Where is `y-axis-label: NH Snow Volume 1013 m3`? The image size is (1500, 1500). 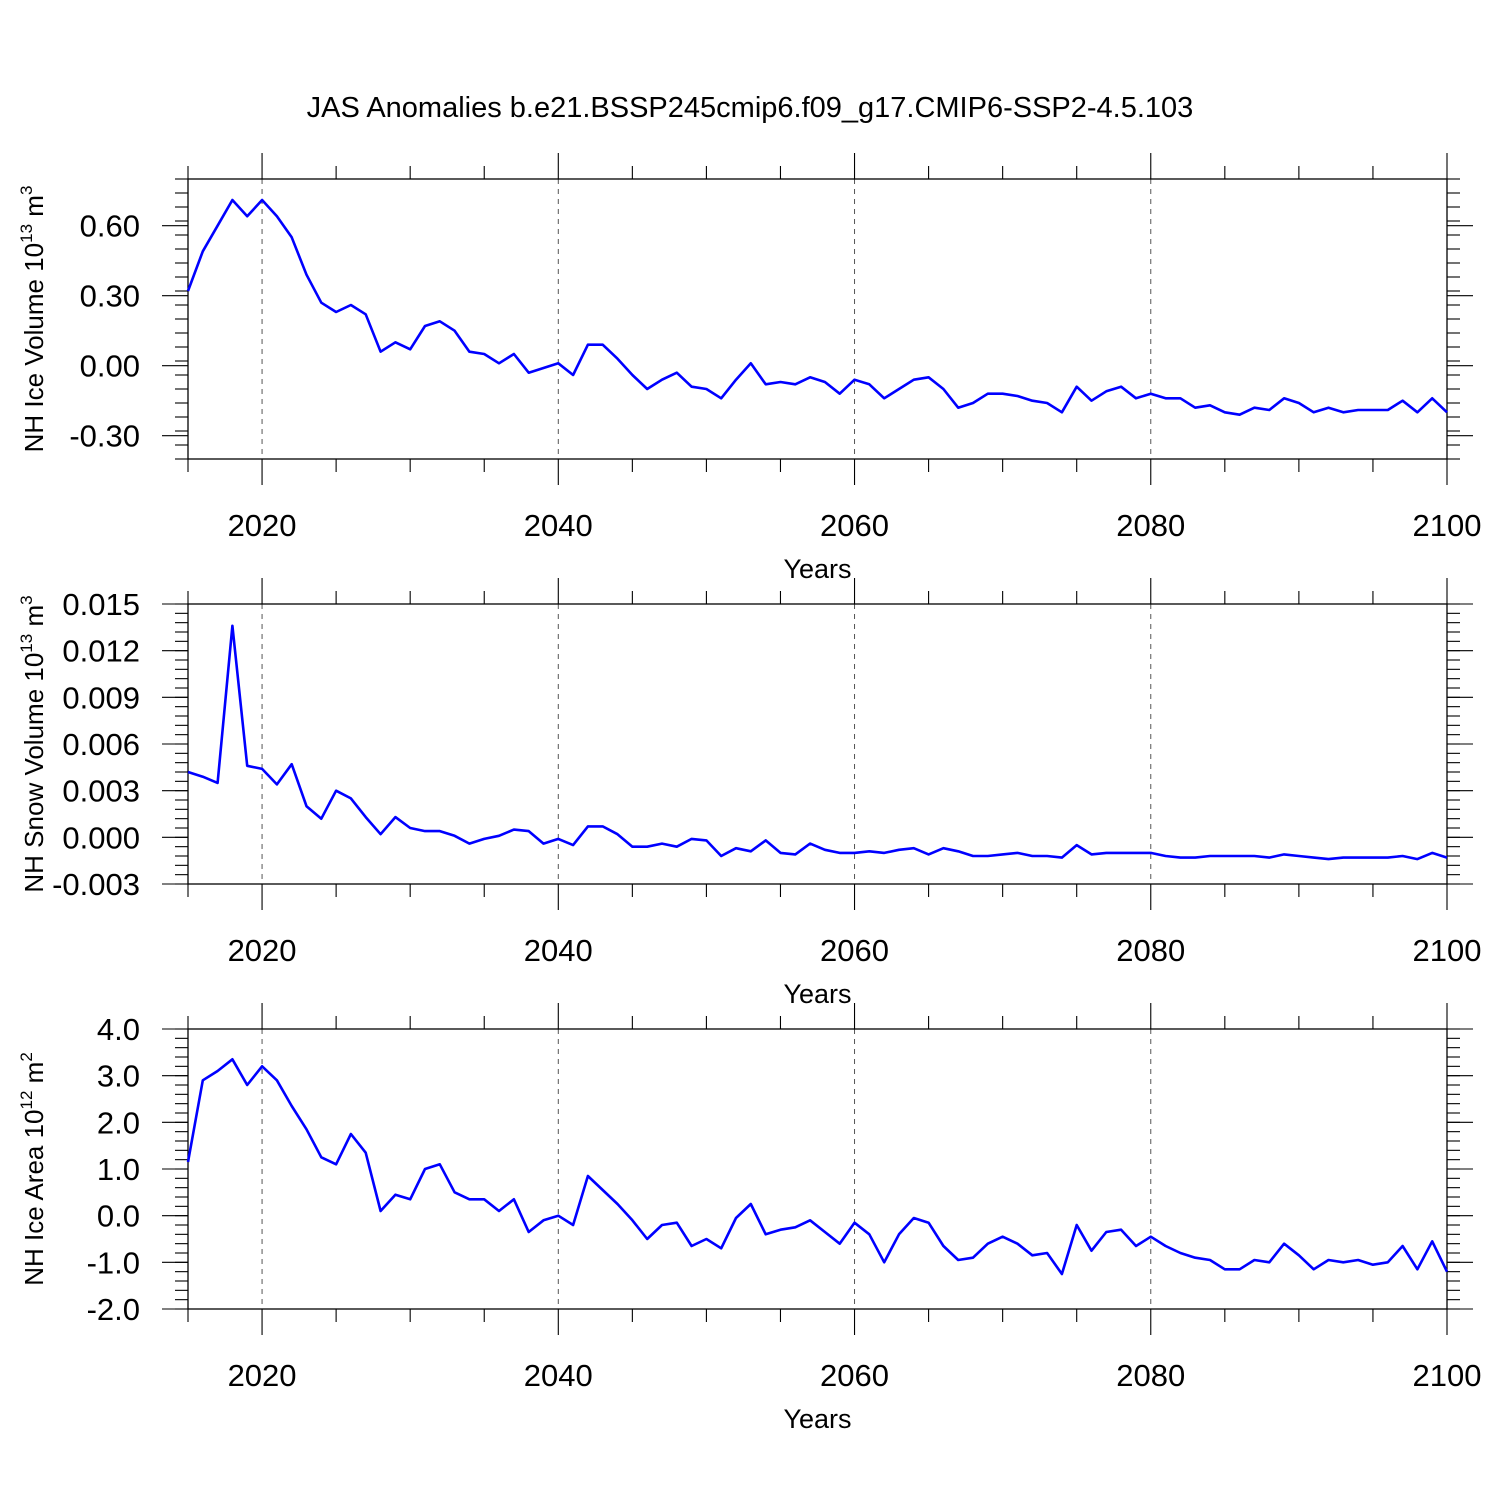
y-axis-label: NH Snow Volume 1013 m3 is located at coordinates (33, 743).